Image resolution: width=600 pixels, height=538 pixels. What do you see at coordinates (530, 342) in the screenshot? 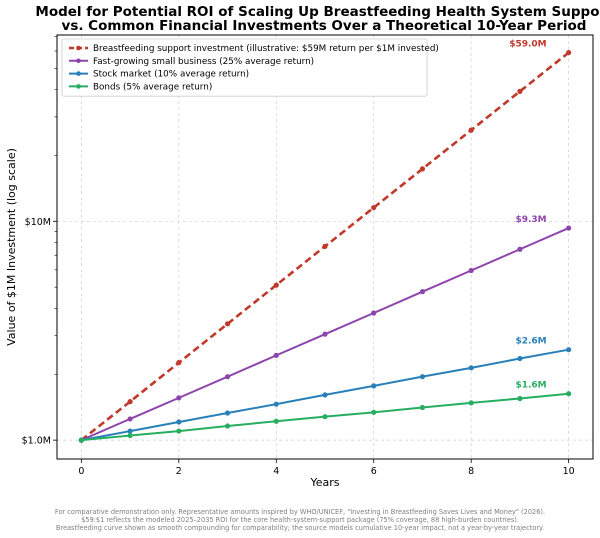
I see `end-label-series-3: $2.6M` at bounding box center [530, 342].